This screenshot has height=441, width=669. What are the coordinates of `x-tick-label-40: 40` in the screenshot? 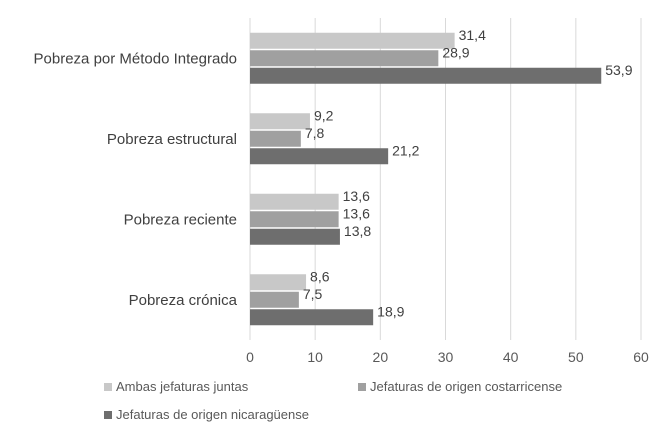 It's located at (511, 357).